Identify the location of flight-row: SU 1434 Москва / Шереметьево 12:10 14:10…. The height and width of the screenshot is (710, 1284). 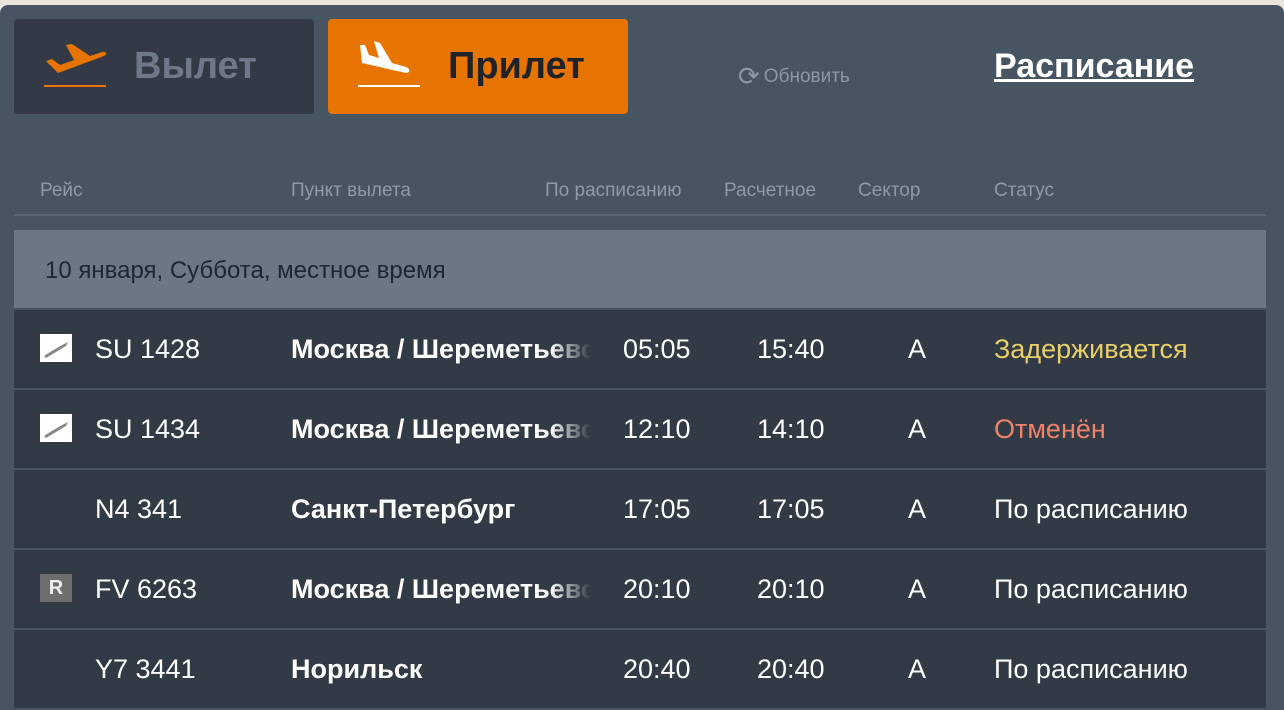
(640, 429).